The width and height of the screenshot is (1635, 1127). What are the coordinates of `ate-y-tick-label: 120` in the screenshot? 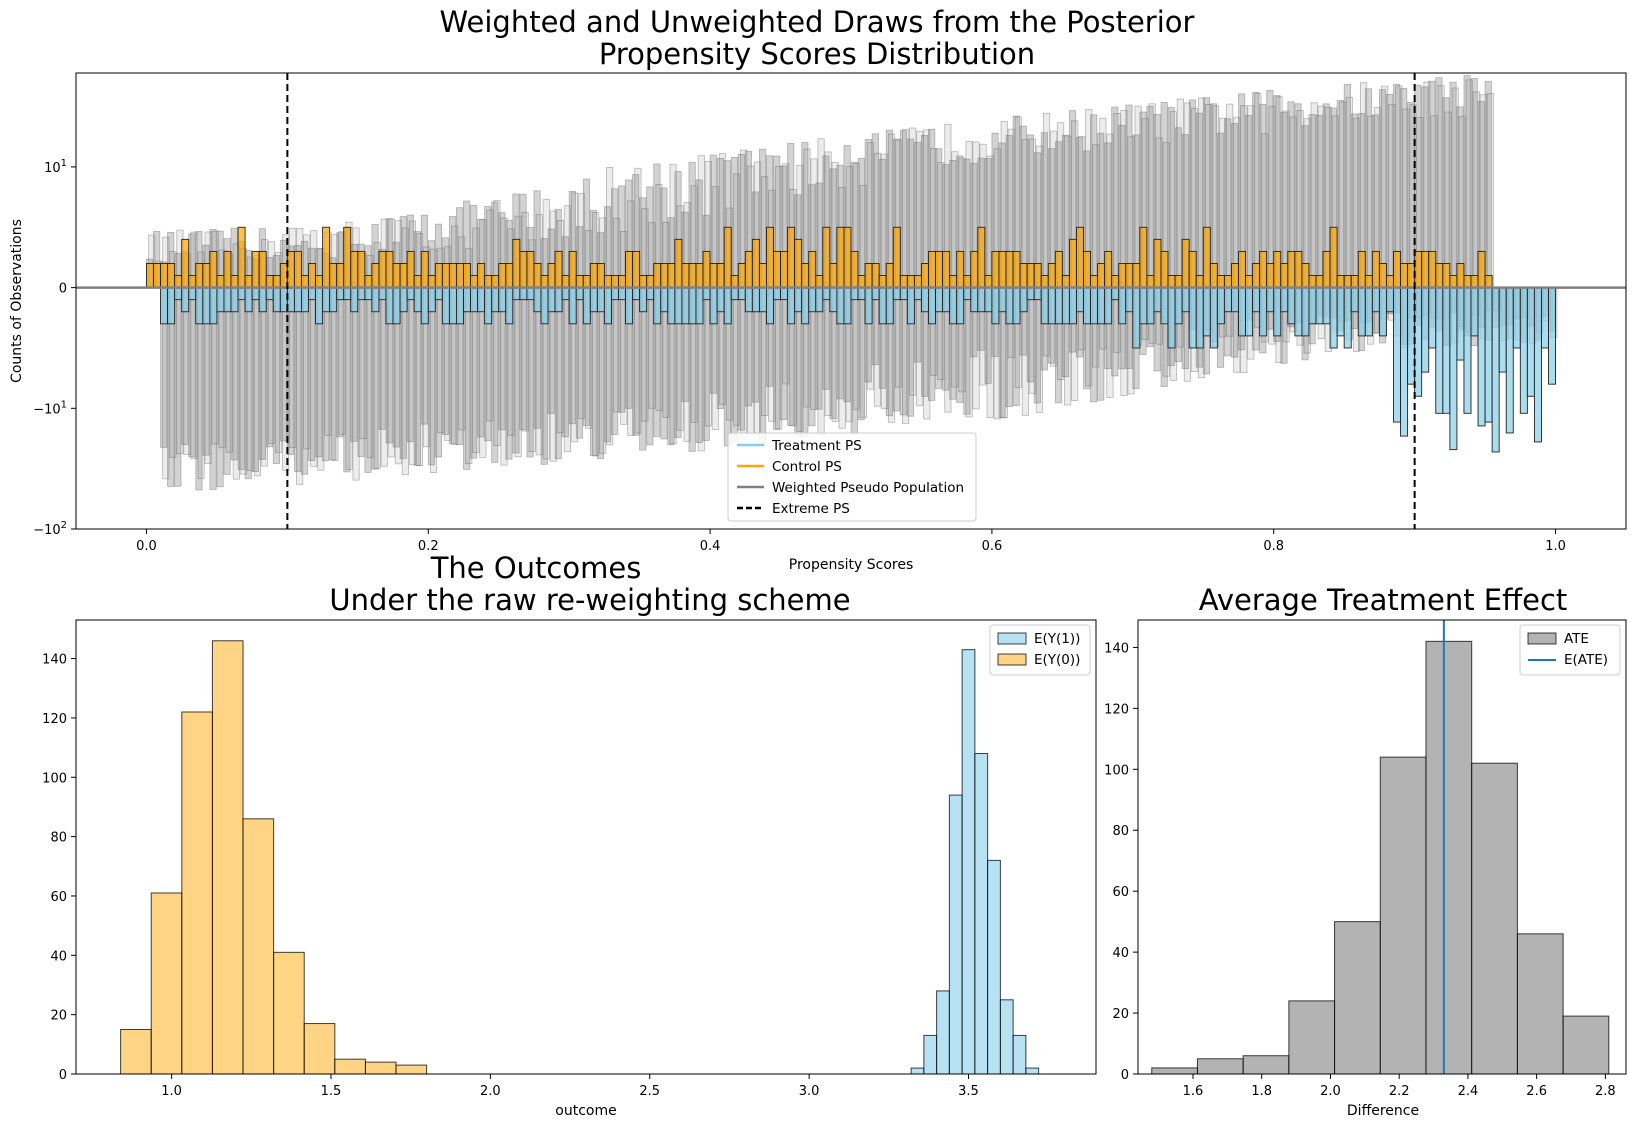 It's located at (1116, 709).